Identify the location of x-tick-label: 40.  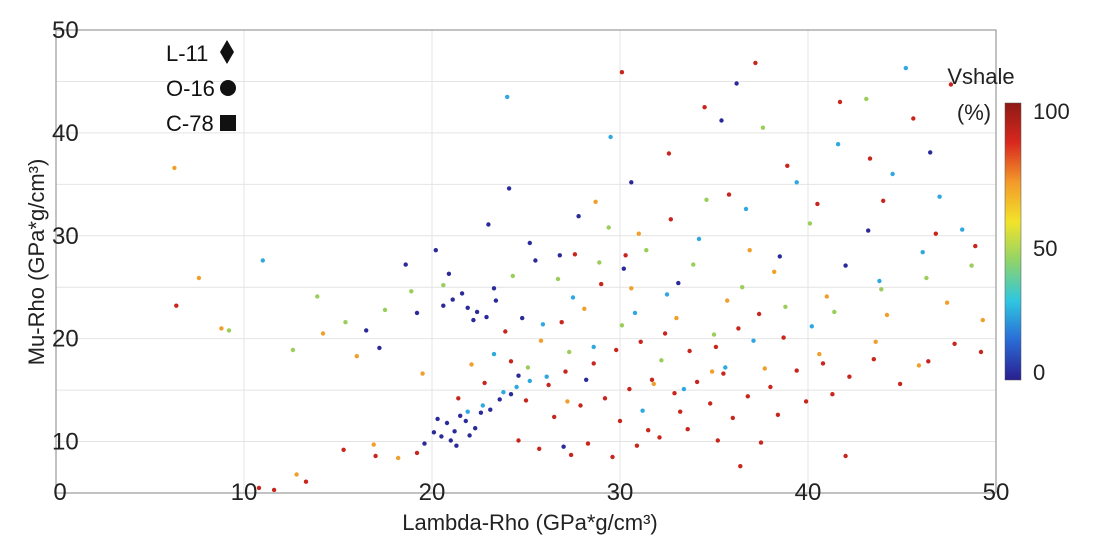
(808, 492).